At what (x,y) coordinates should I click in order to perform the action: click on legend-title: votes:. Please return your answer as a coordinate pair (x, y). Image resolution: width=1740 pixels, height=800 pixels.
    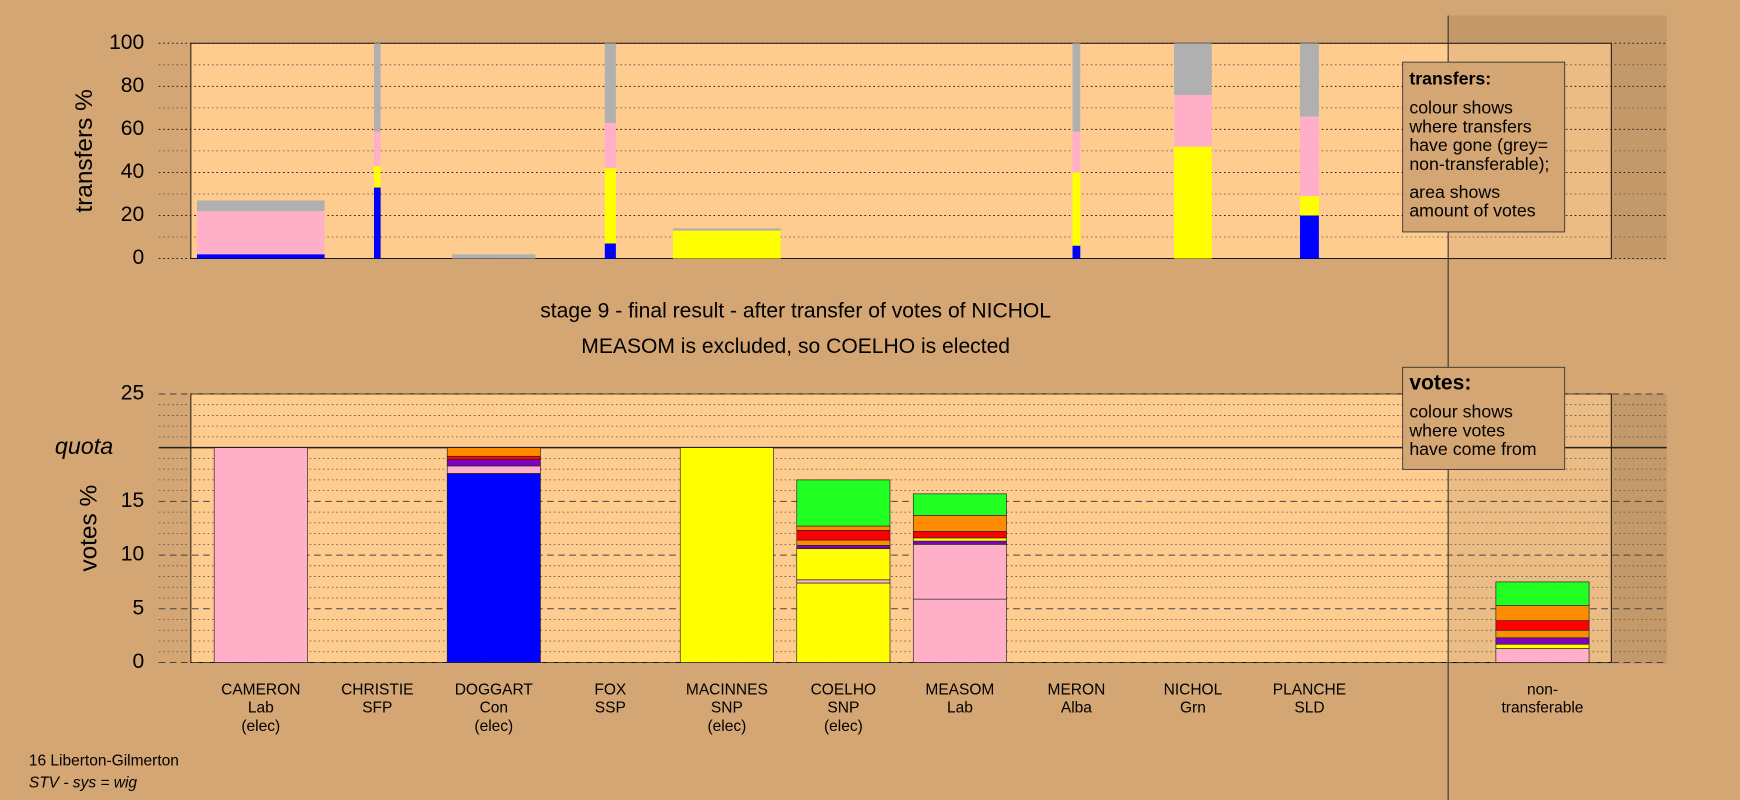
    Looking at the image, I should click on (1440, 383).